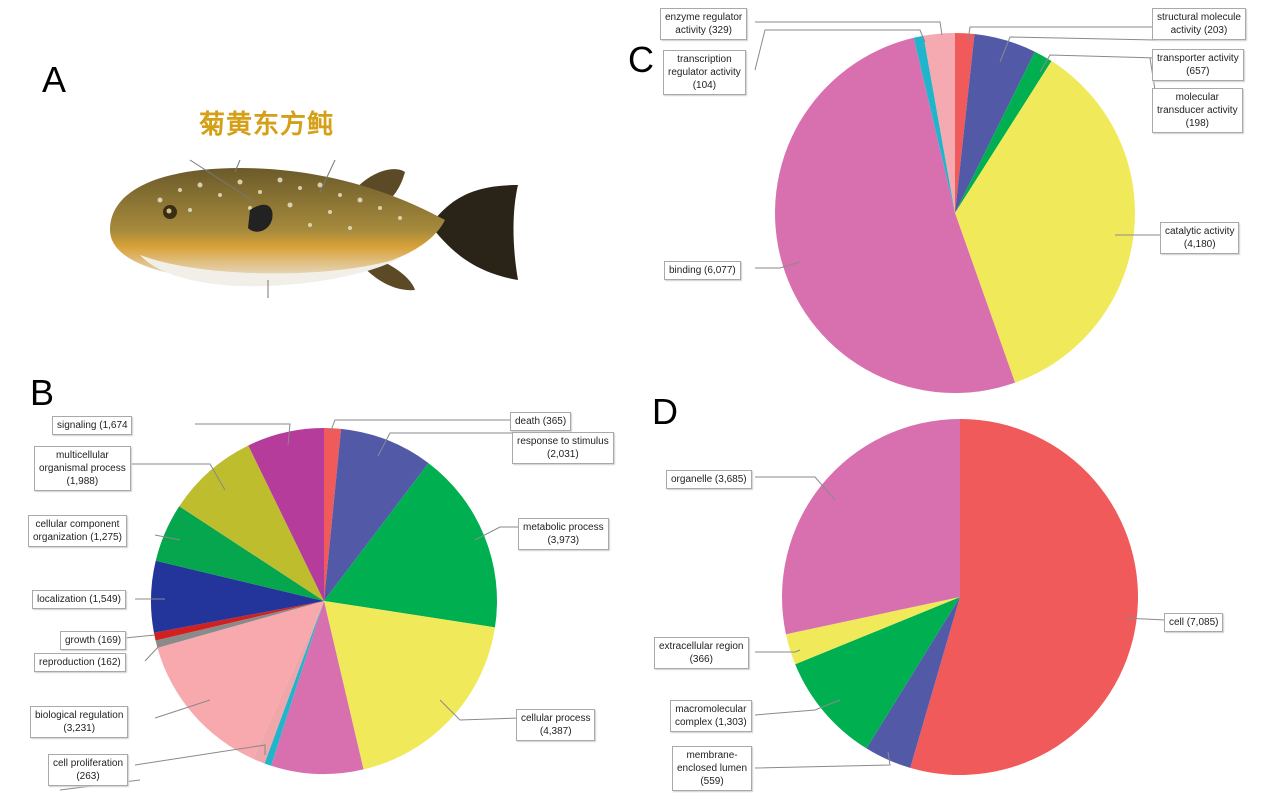  Describe the element at coordinates (82, 468) in the screenshot. I see `label-multicellular: multicellular organismal process (1,988)` at that location.